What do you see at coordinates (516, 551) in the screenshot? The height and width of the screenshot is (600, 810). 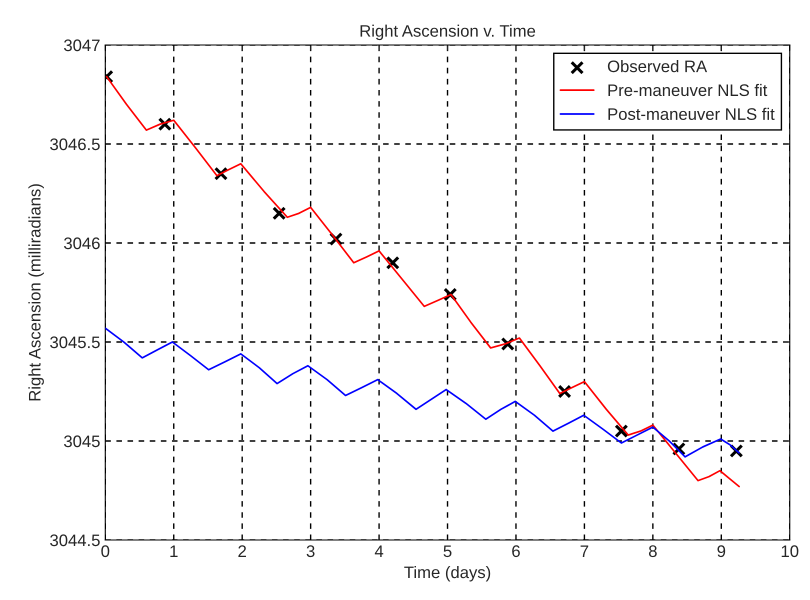 I see `x-tick-label: 6` at bounding box center [516, 551].